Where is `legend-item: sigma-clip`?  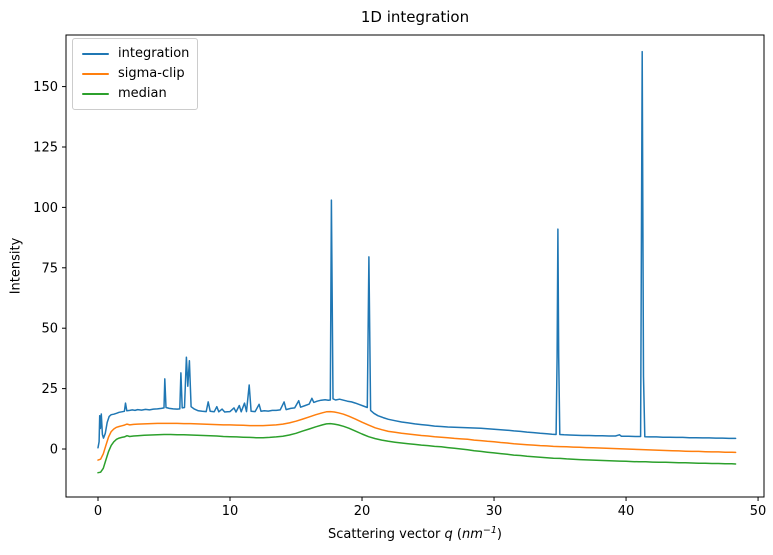 legend-item: sigma-clip is located at coordinates (135, 74).